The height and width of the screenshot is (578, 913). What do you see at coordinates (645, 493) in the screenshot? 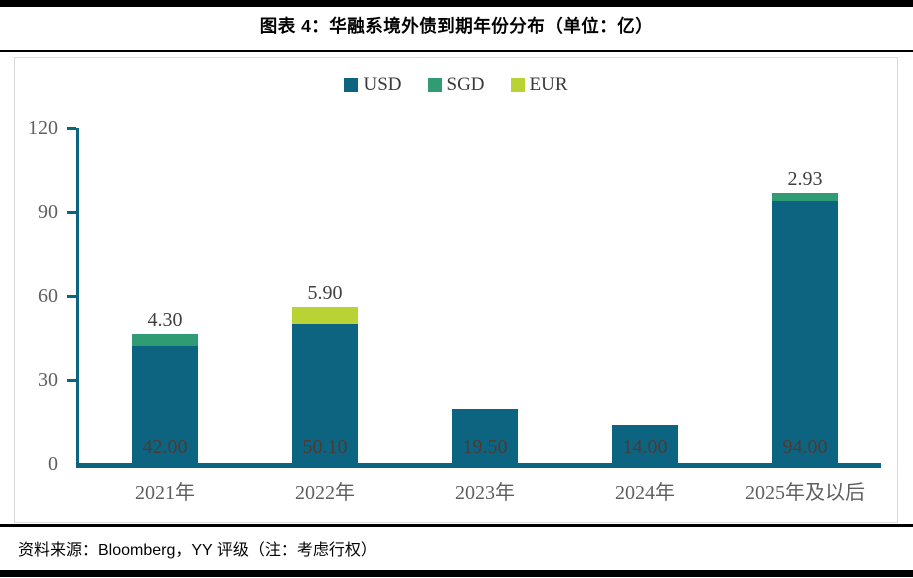
I see `x-axis-label: 2024年` at bounding box center [645, 493].